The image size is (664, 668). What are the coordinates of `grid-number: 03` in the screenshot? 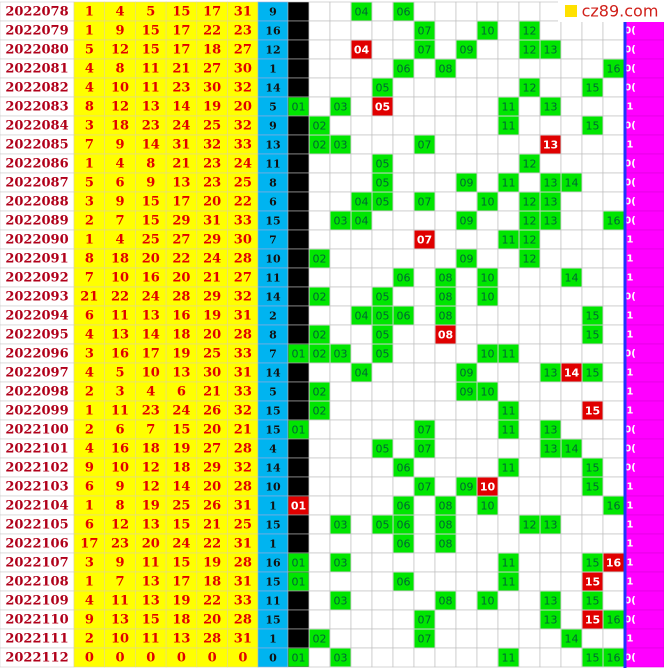 It's located at (341, 525).